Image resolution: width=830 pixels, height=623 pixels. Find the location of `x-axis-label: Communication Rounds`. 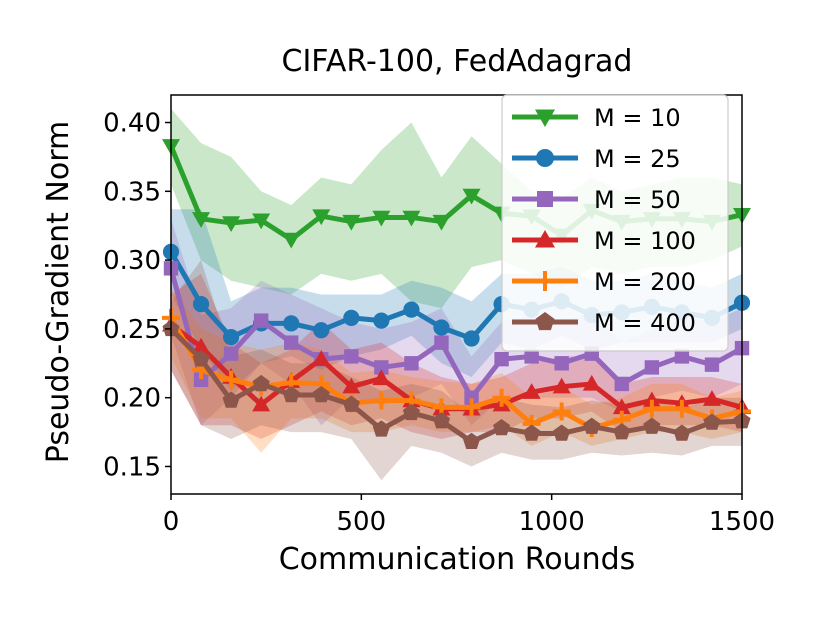

x-axis-label: Communication Rounds is located at coordinates (457, 559).